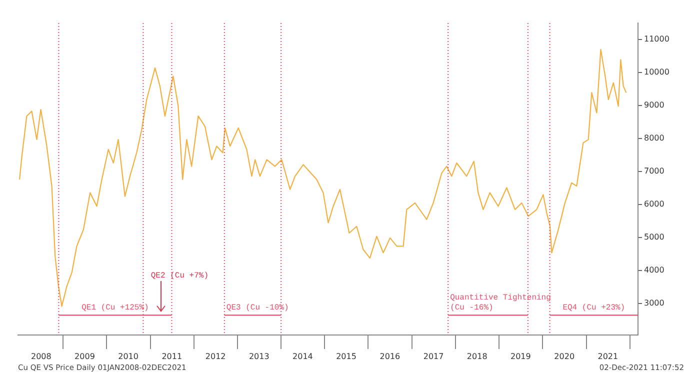 This screenshot has height=381, width=700. Describe the element at coordinates (501, 302) in the screenshot. I see `series-label: Quantitive Tightening (Cu -16%)` at that location.